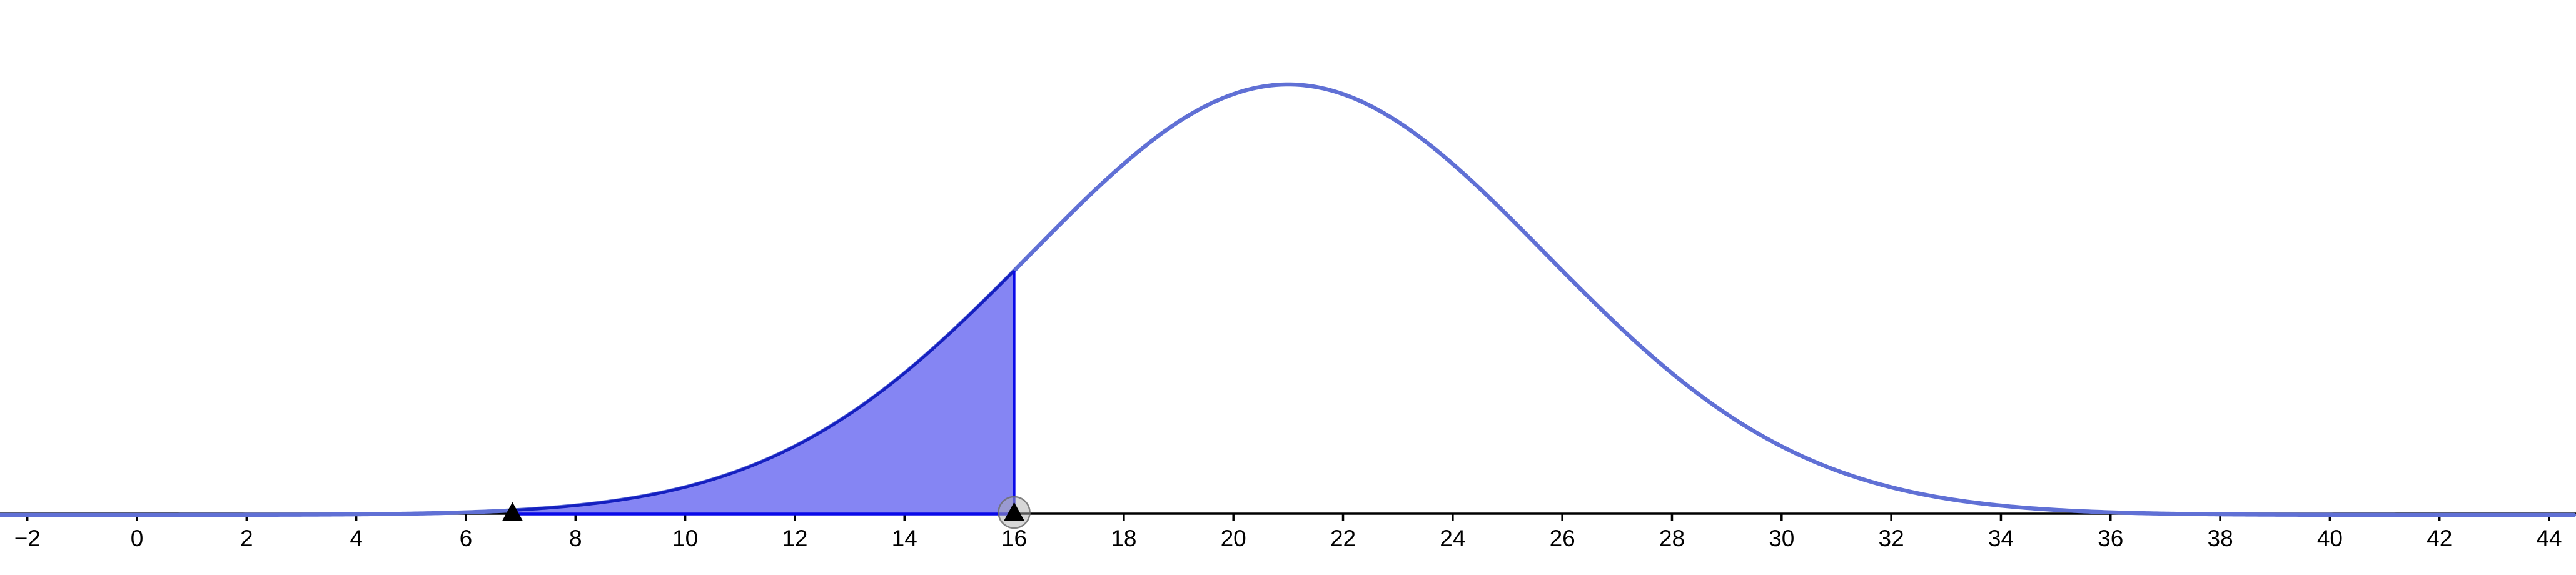 Image resolution: width=2576 pixels, height=575 pixels. What do you see at coordinates (2439, 538) in the screenshot?
I see `x-tick-label: 42` at bounding box center [2439, 538].